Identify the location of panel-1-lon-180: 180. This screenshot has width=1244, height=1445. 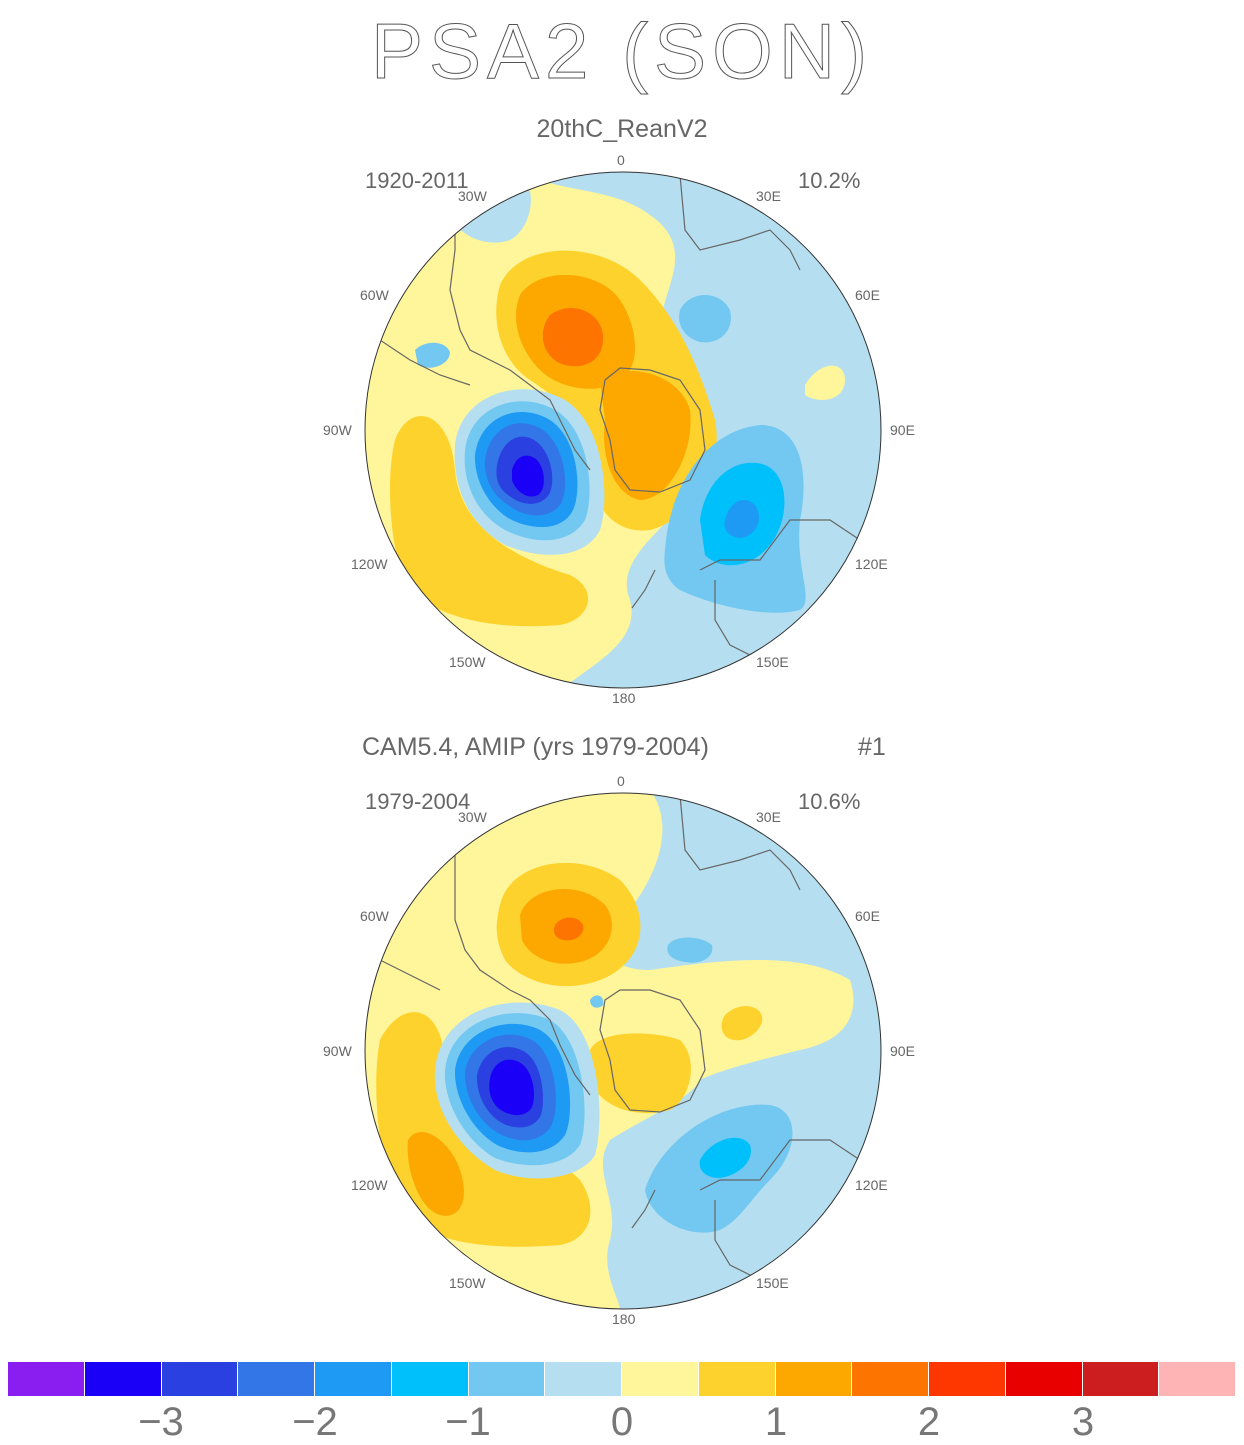
(624, 698).